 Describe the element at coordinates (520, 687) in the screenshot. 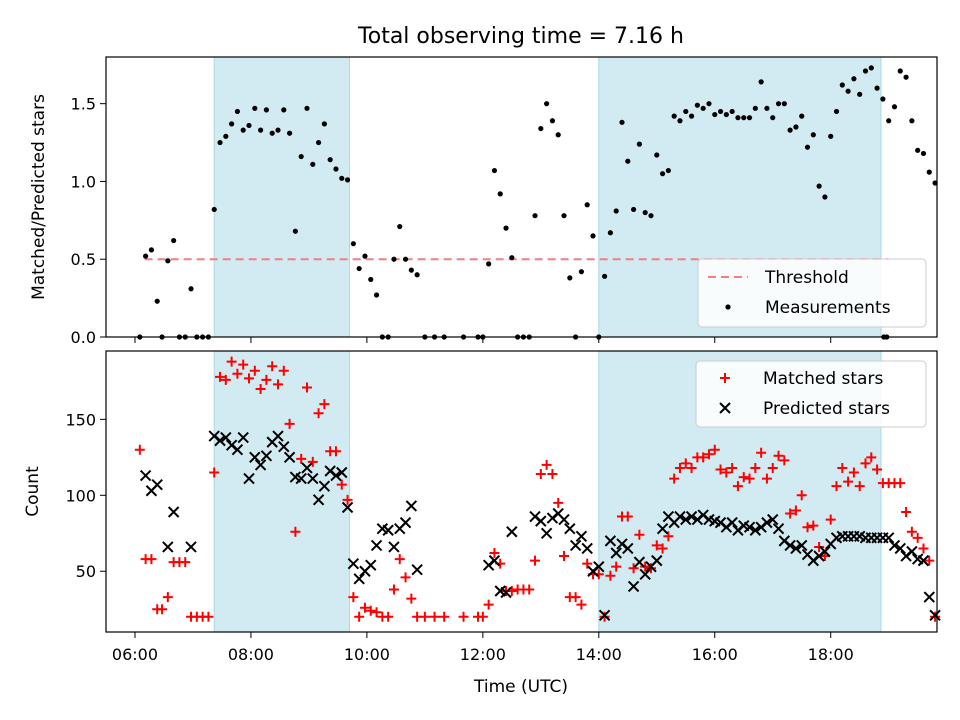

I see `x-axis-label: Time (UTC)` at that location.